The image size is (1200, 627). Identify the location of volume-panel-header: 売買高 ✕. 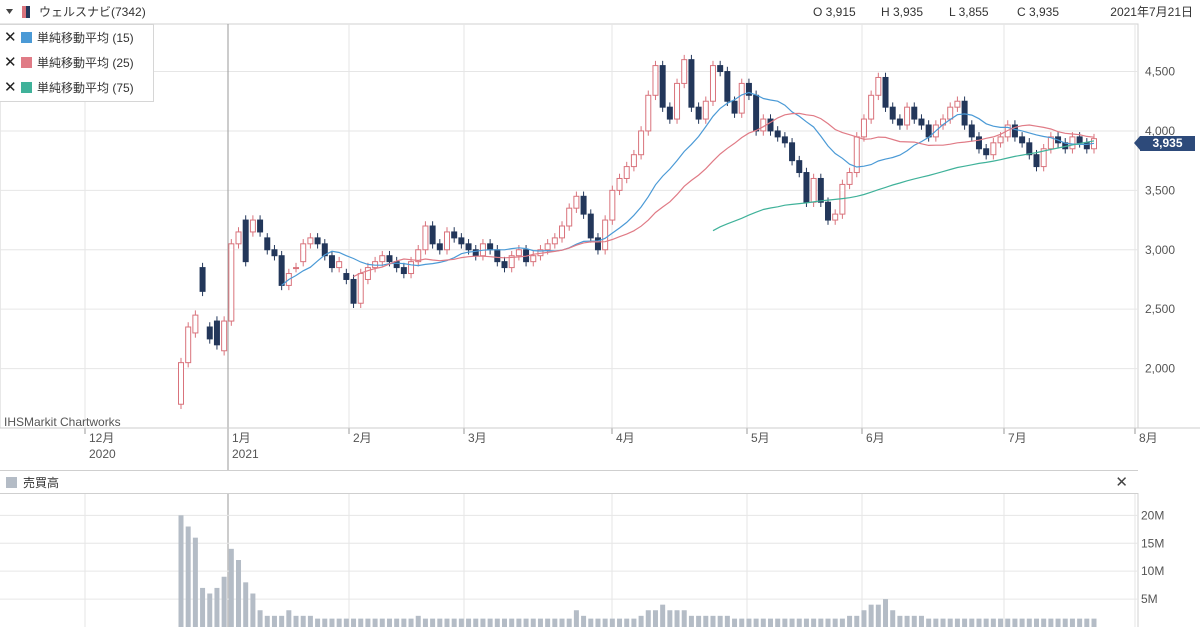
(569, 482).